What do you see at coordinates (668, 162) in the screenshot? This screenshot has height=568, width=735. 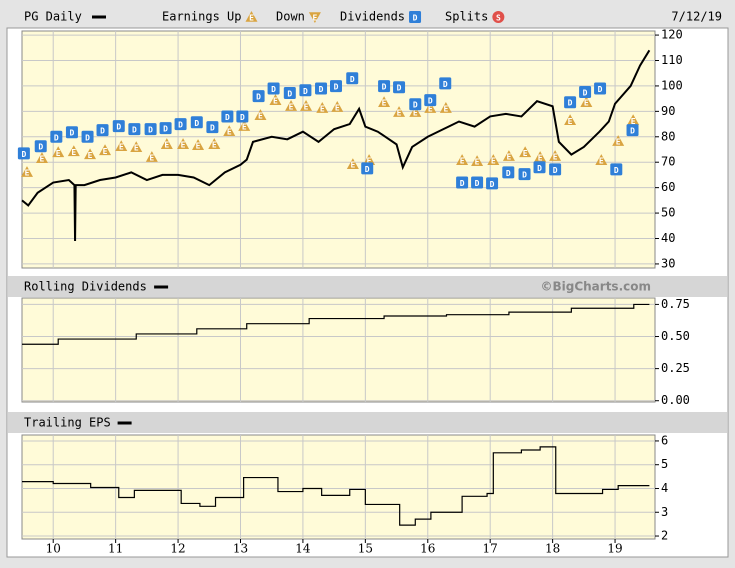 I see `y-tick-label: 70` at bounding box center [668, 162].